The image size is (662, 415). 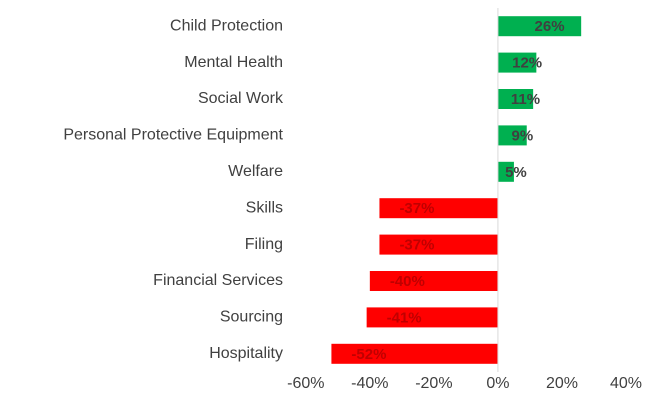 What do you see at coordinates (525, 99) in the screenshot?
I see `data-label: 11%` at bounding box center [525, 99].